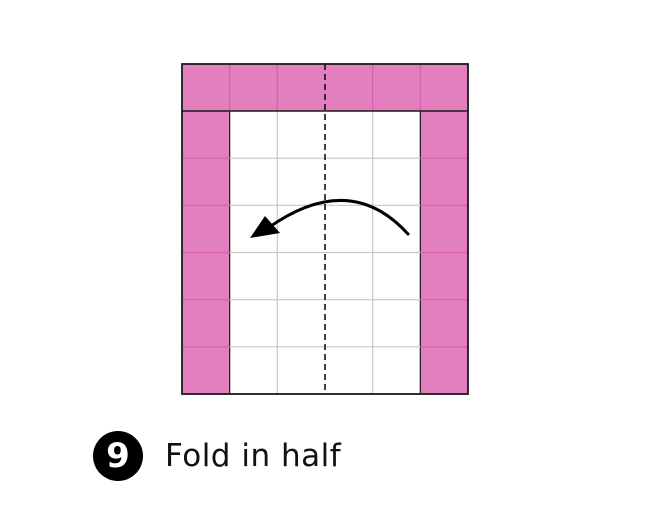 The width and height of the screenshot is (647, 527). I want to click on step-caption: 9 Fold in half, so click(217, 456).